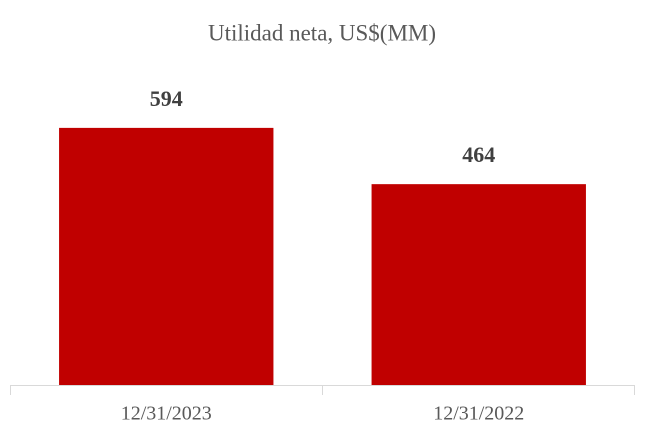 The width and height of the screenshot is (645, 431). I want to click on chart-title: Utilidad neta, US$(MM), so click(322, 32).